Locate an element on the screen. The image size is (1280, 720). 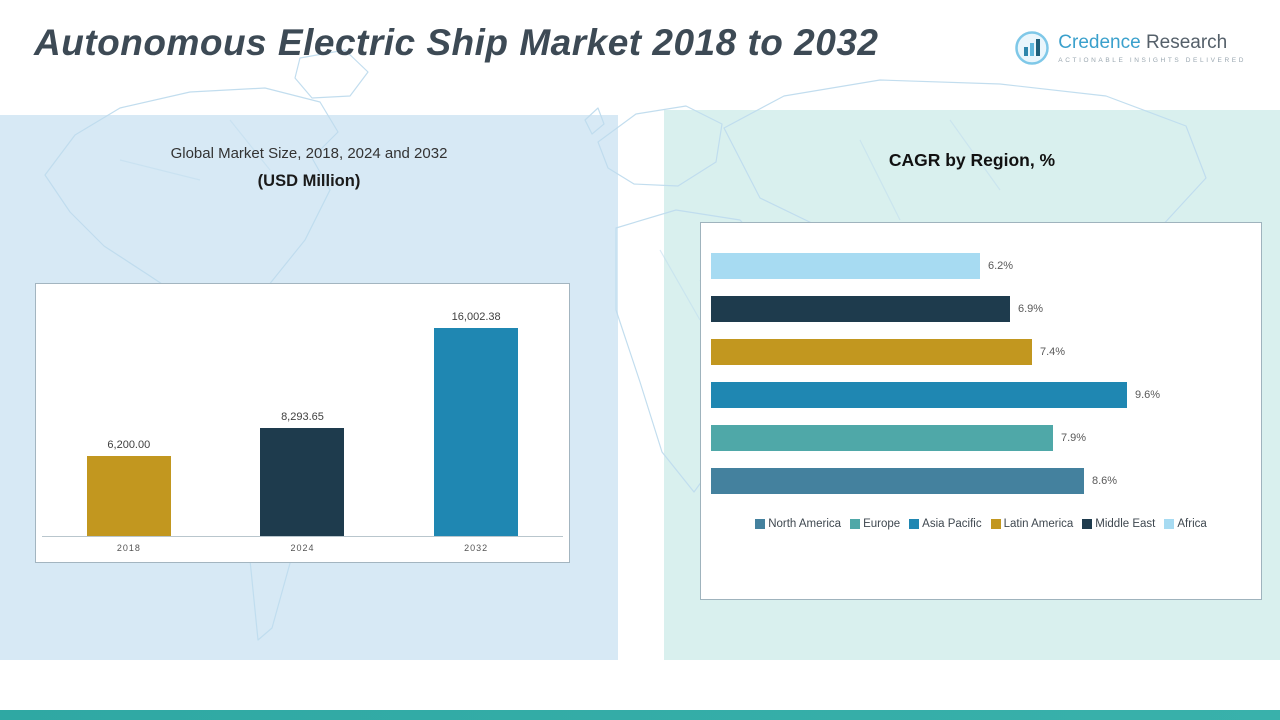
legend-item-europe: Europe is located at coordinates (875, 524).